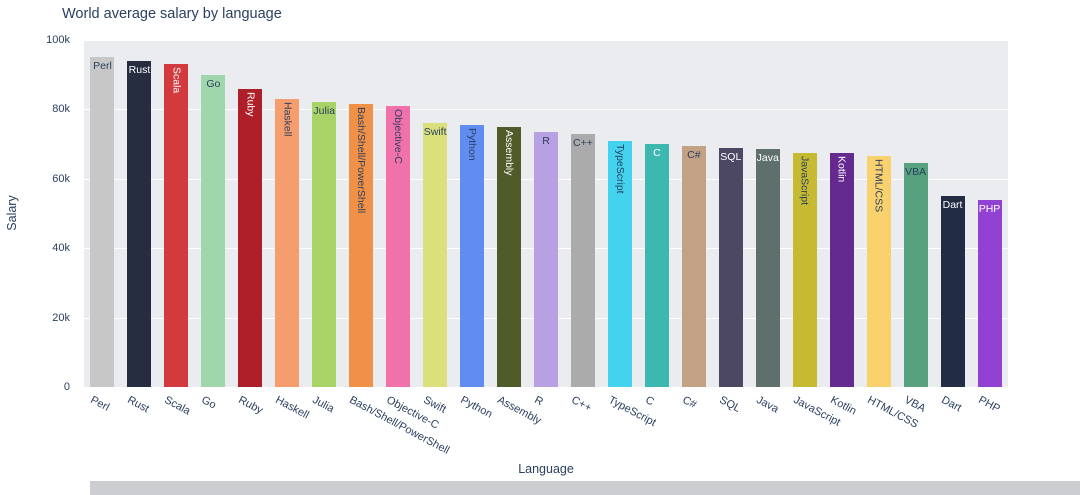 This screenshot has height=495, width=1080. Describe the element at coordinates (581, 404) in the screenshot. I see `x-tick-label: C++` at that location.